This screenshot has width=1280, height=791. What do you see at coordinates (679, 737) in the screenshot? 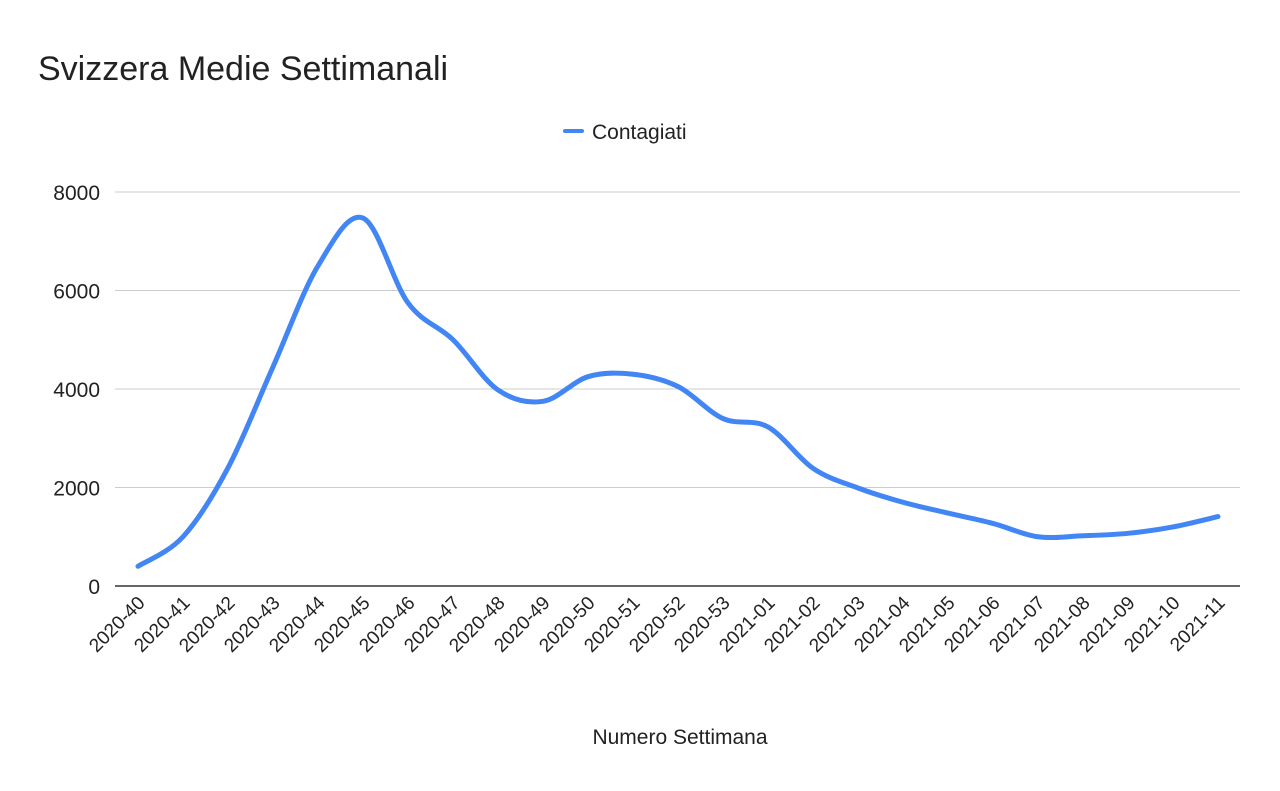
I see `x-axis-label: Numero Settimana` at bounding box center [679, 737].